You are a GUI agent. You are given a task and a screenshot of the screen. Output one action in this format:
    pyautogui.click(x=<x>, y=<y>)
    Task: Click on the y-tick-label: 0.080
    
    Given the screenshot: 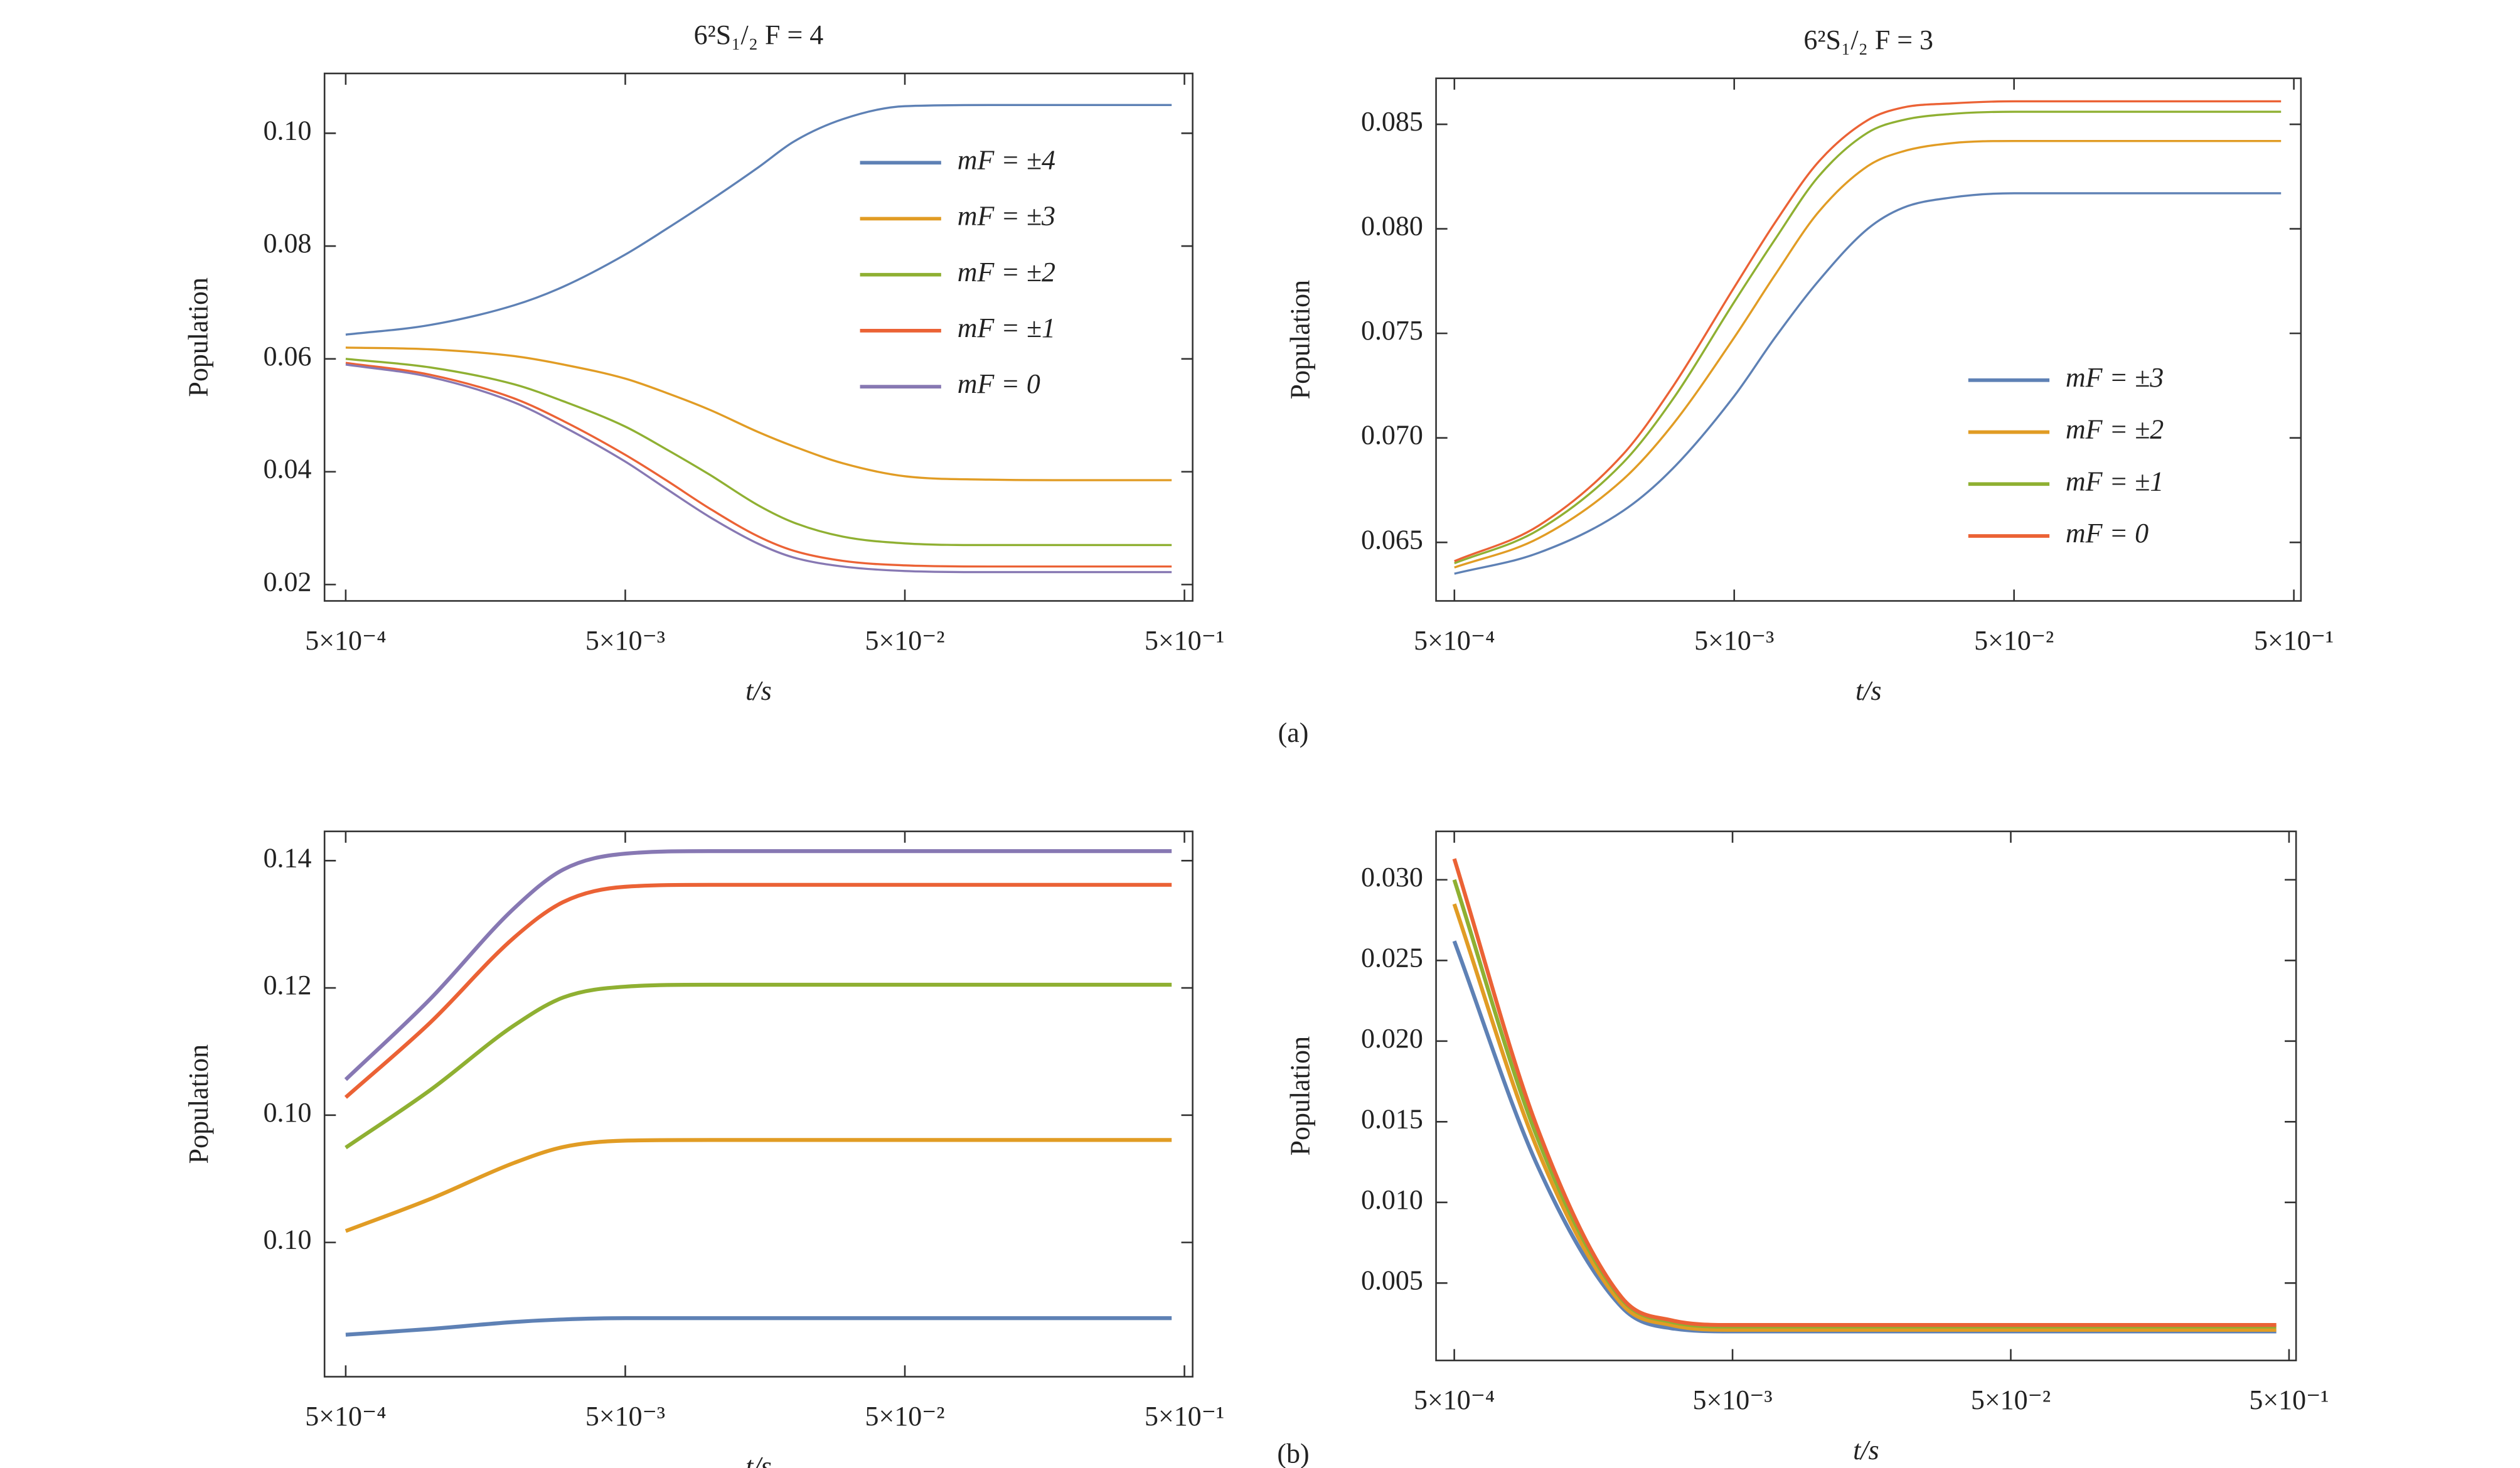 What is the action you would take?
    pyautogui.click(x=1392, y=226)
    